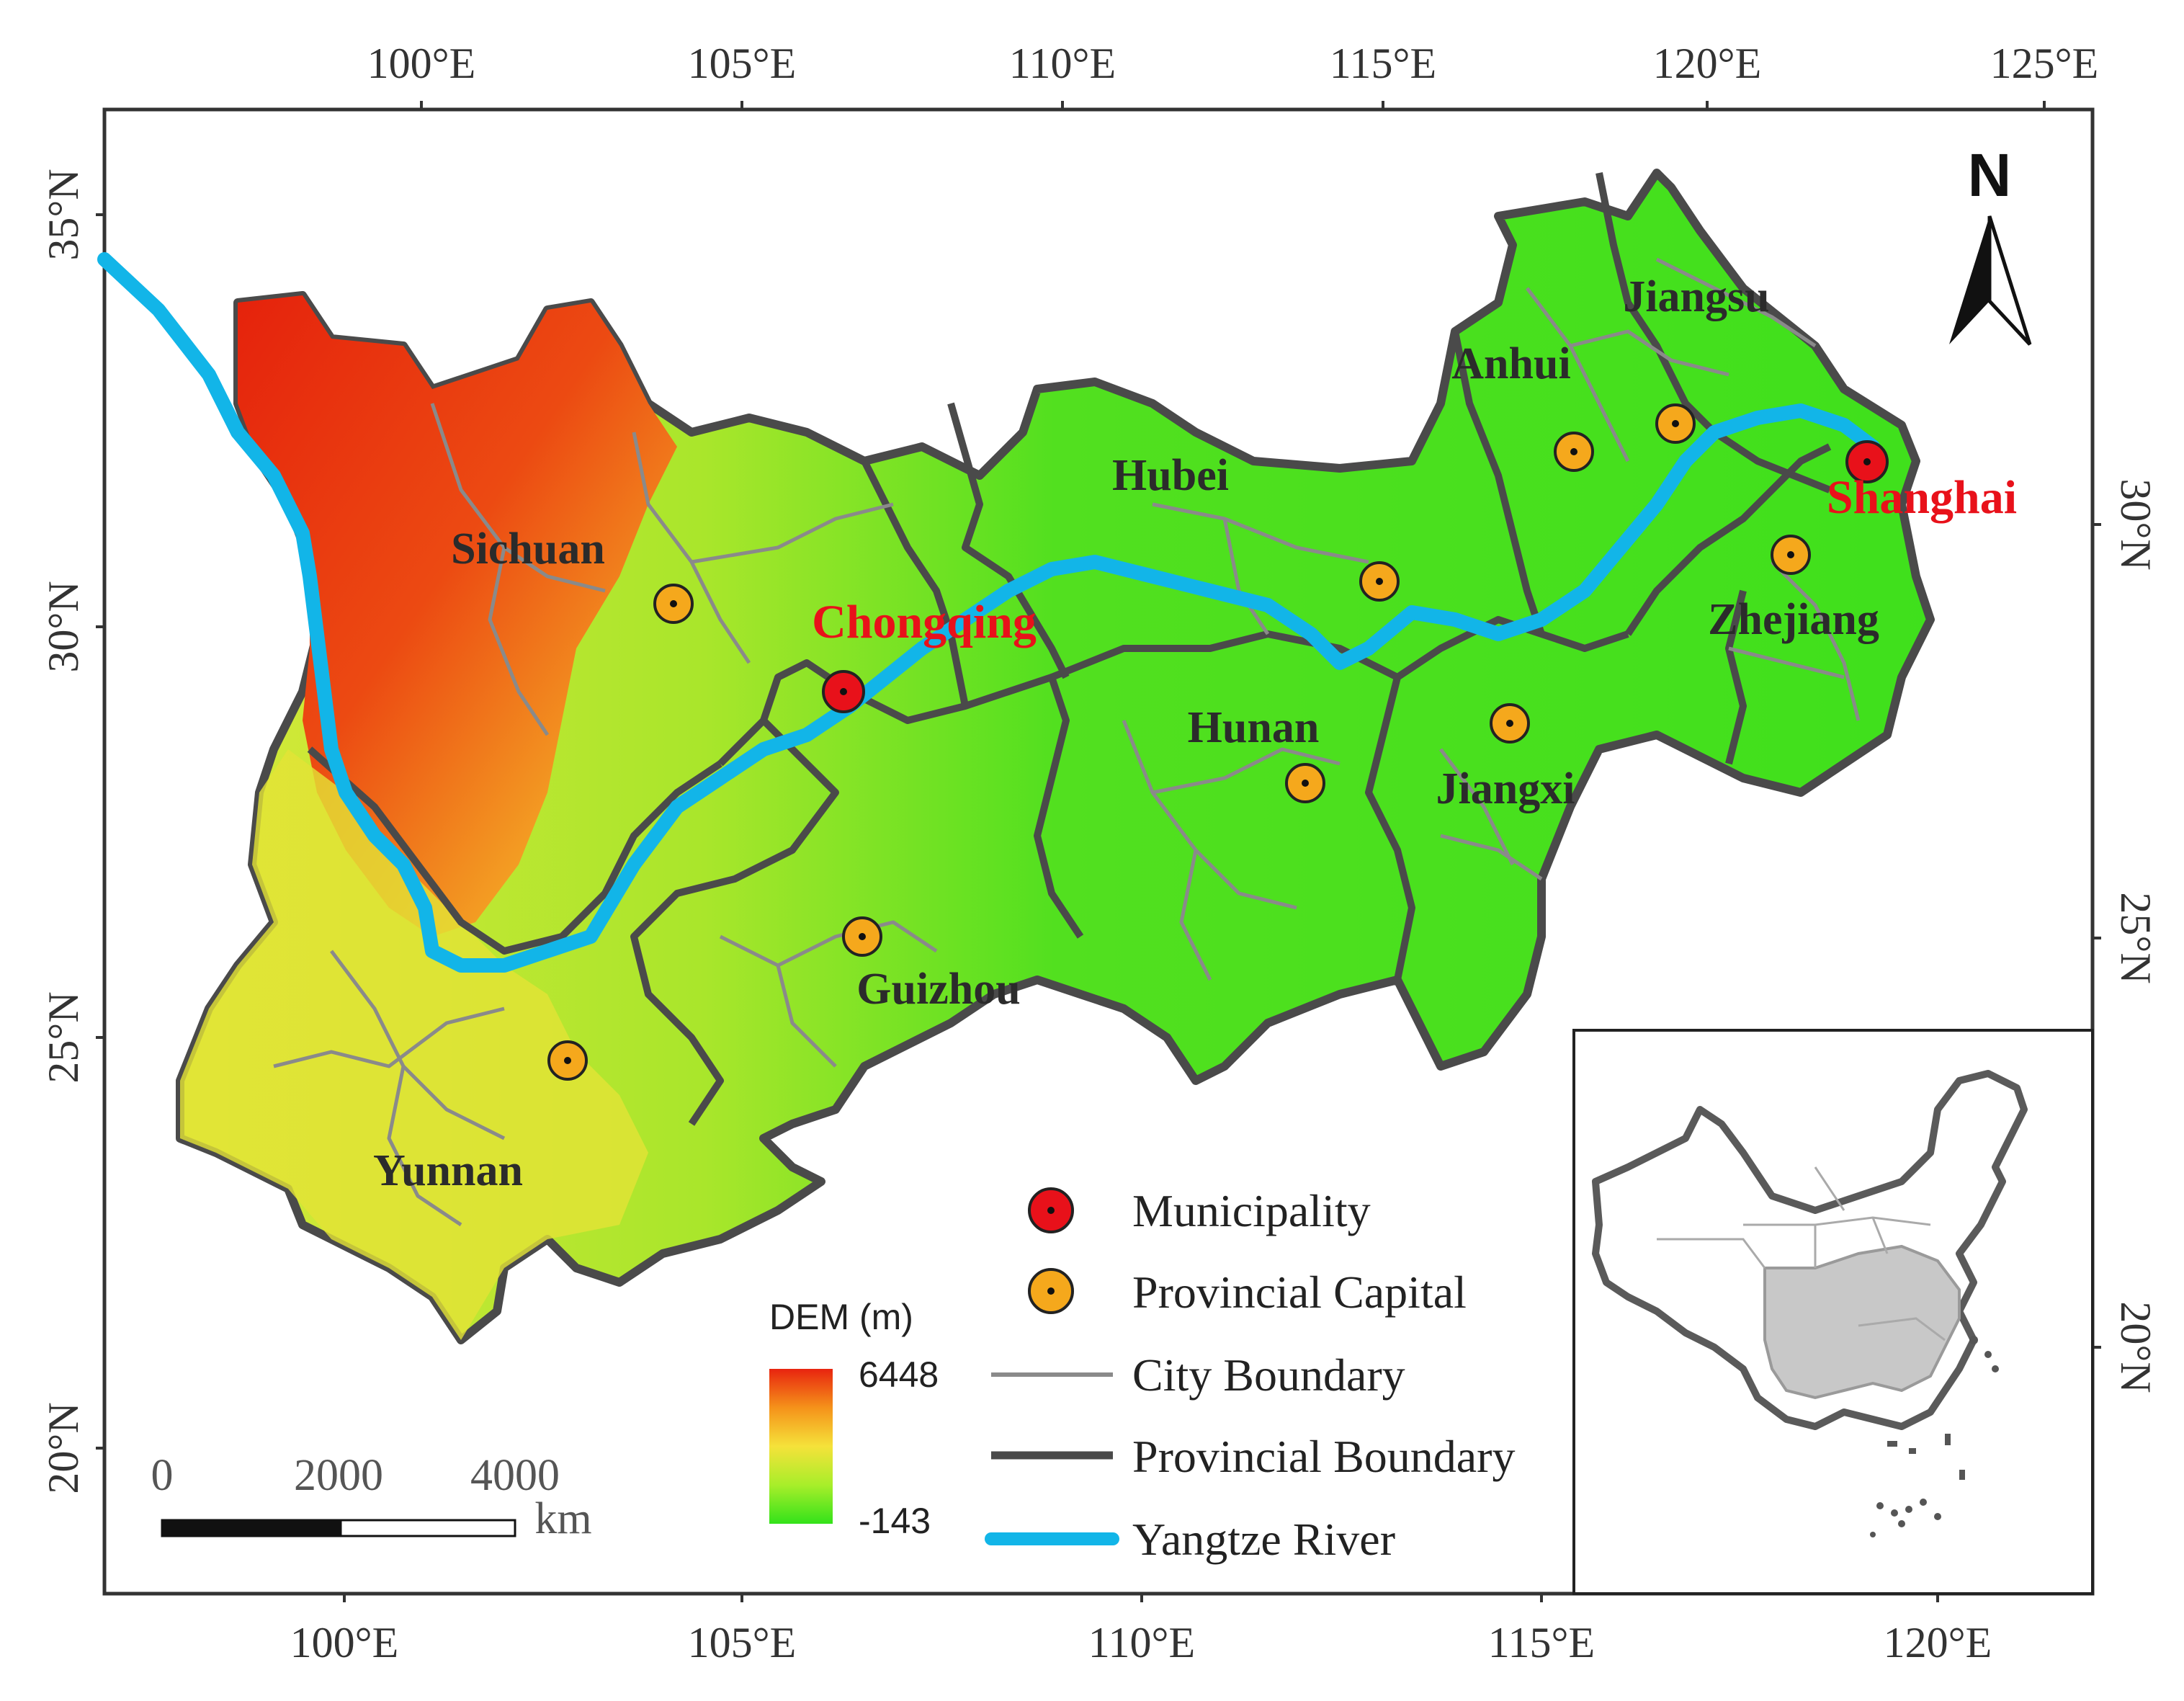  What do you see at coordinates (63, 1037) in the screenshot?
I see `left-lat-label: 25°N` at bounding box center [63, 1037].